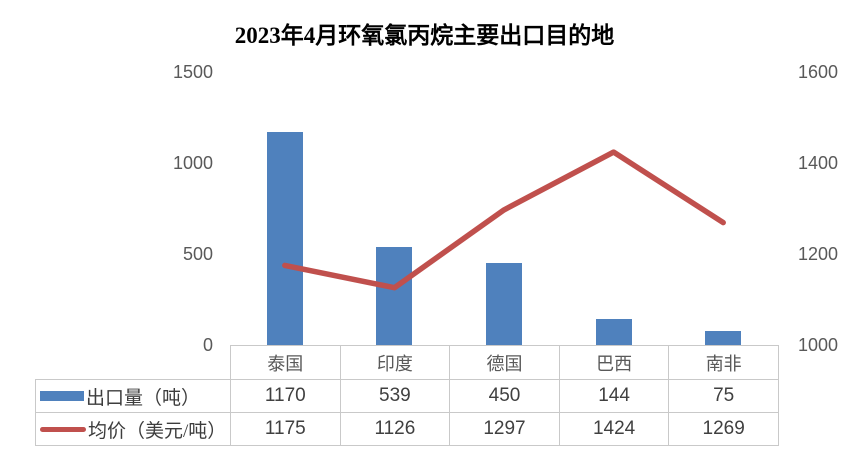 The height and width of the screenshot is (452, 849). Describe the element at coordinates (285, 429) in the screenshot. I see `value-cell: 1175` at that location.